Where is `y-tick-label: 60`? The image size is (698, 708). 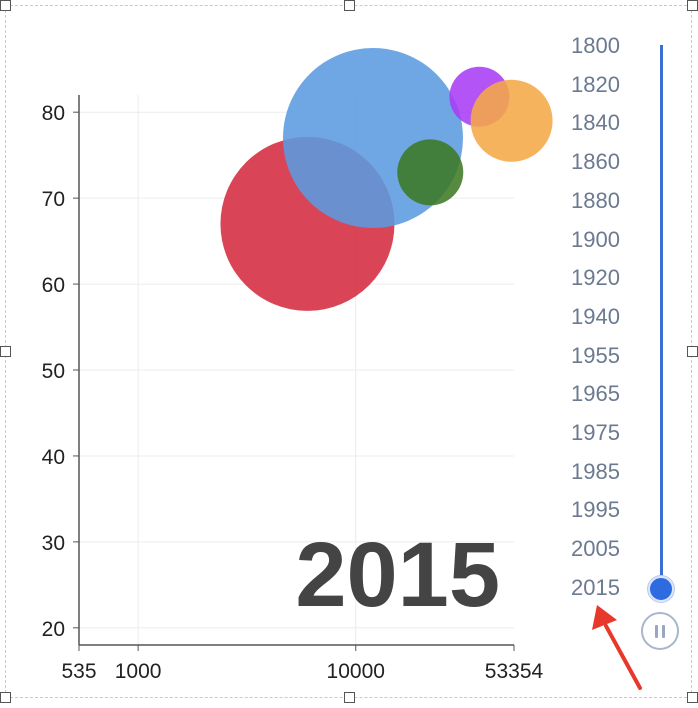 y-tick-label: 60 is located at coordinates (53, 285).